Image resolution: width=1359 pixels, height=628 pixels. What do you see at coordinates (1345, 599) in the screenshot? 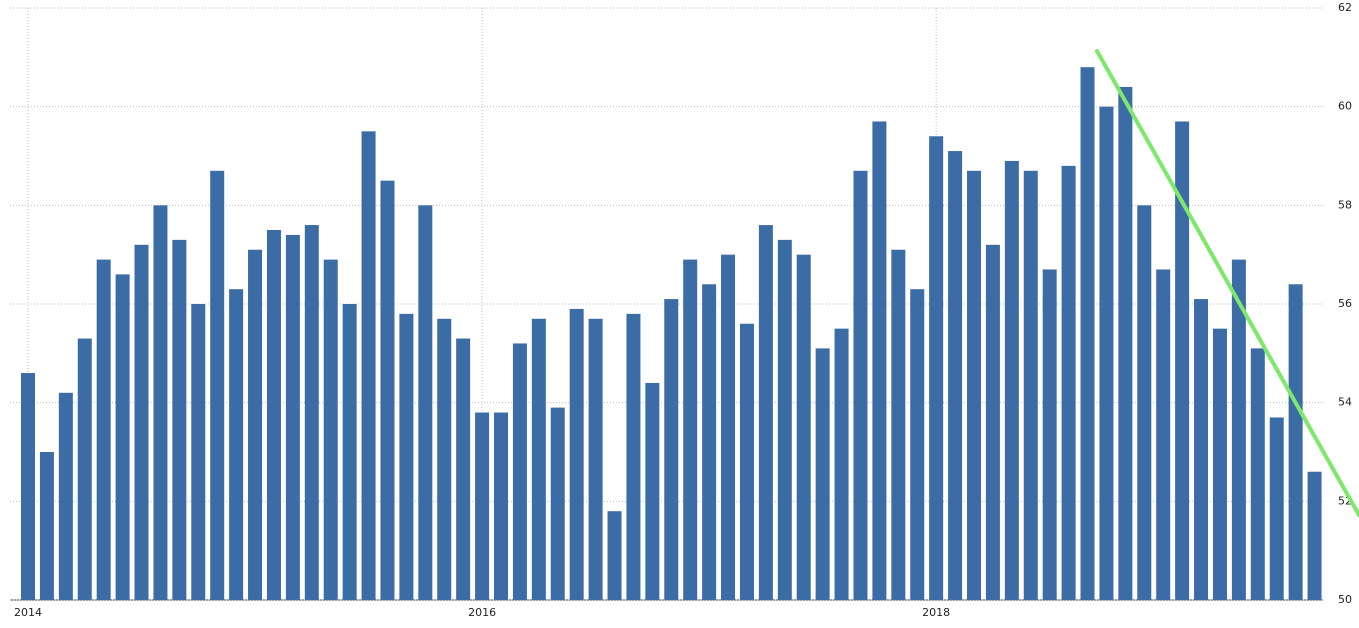
I see `y-tick-label: 50` at bounding box center [1345, 599].